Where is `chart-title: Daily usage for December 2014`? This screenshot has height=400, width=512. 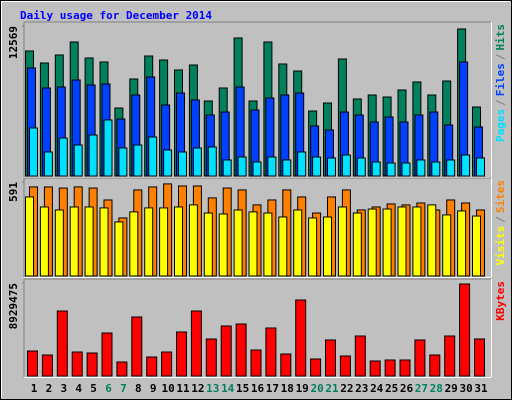 chart-title: Daily usage for December 2014 is located at coordinates (116, 15).